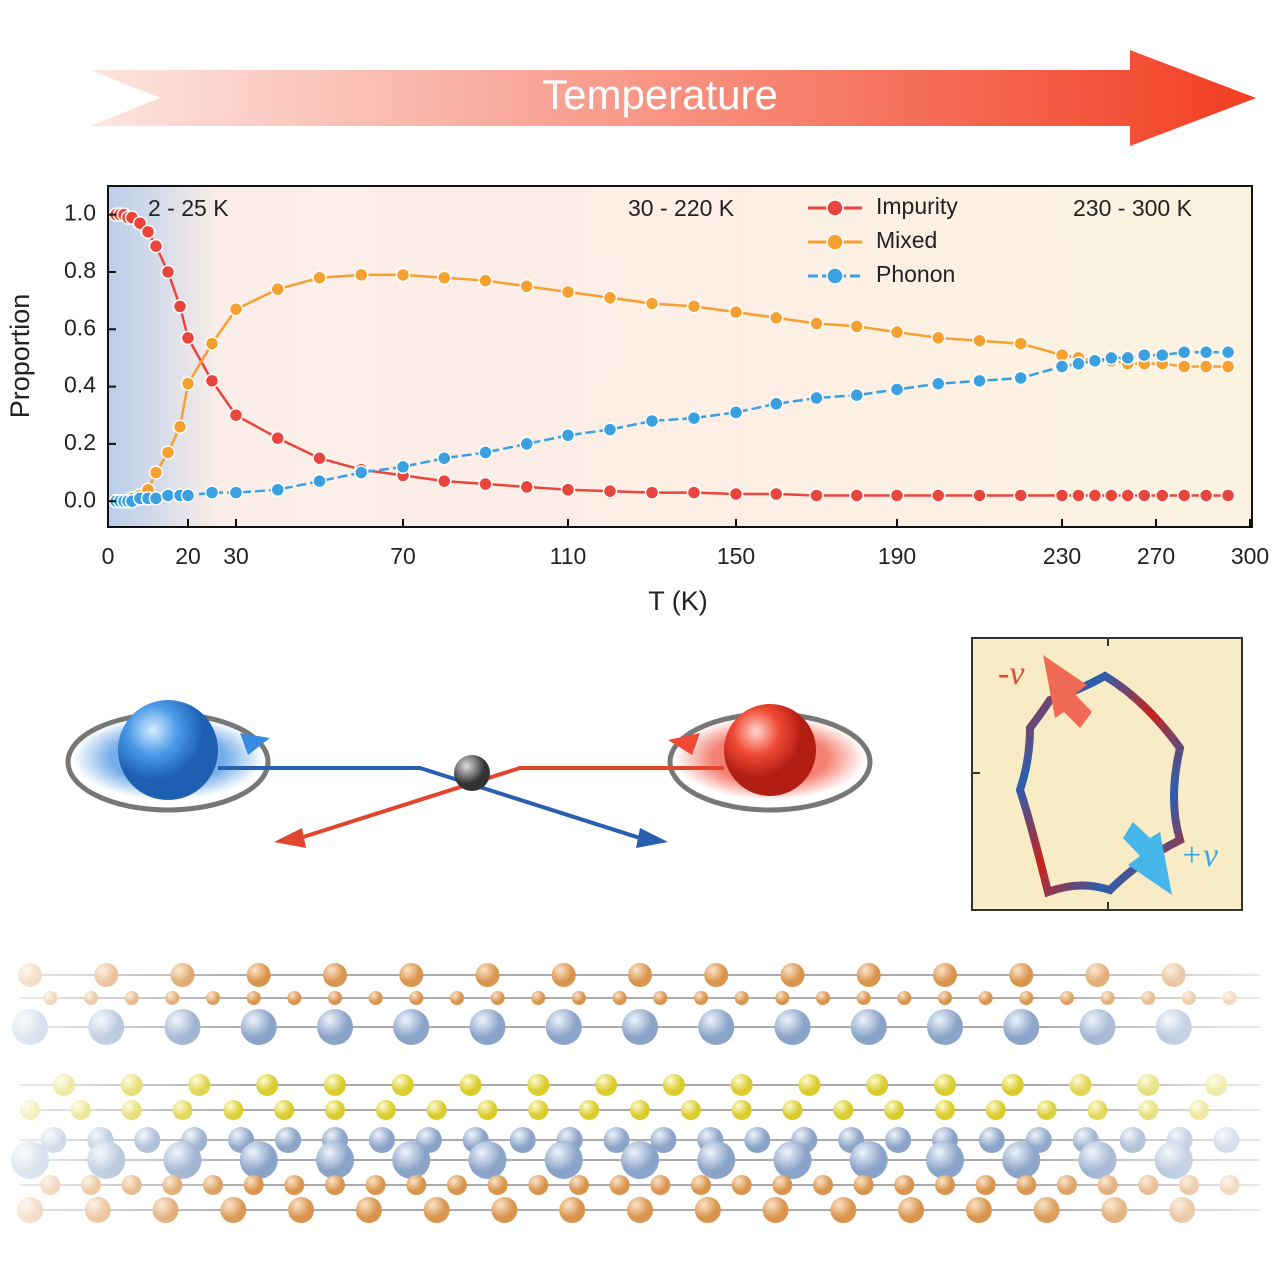 The width and height of the screenshot is (1280, 1280). What do you see at coordinates (80, 442) in the screenshot?
I see `y-tick-label: 0.2` at bounding box center [80, 442].